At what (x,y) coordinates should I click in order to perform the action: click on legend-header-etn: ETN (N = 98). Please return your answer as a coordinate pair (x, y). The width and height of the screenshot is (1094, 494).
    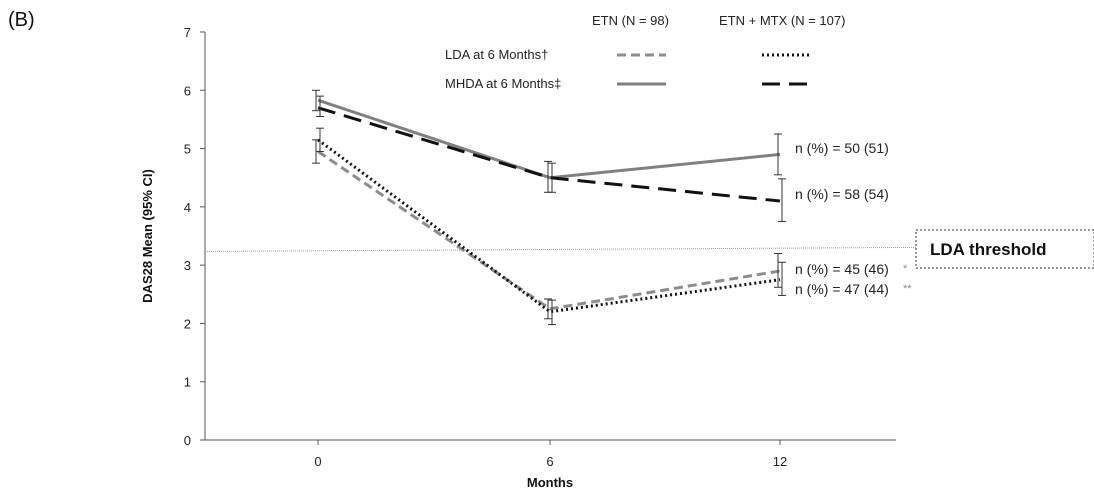
    Looking at the image, I should click on (630, 20).